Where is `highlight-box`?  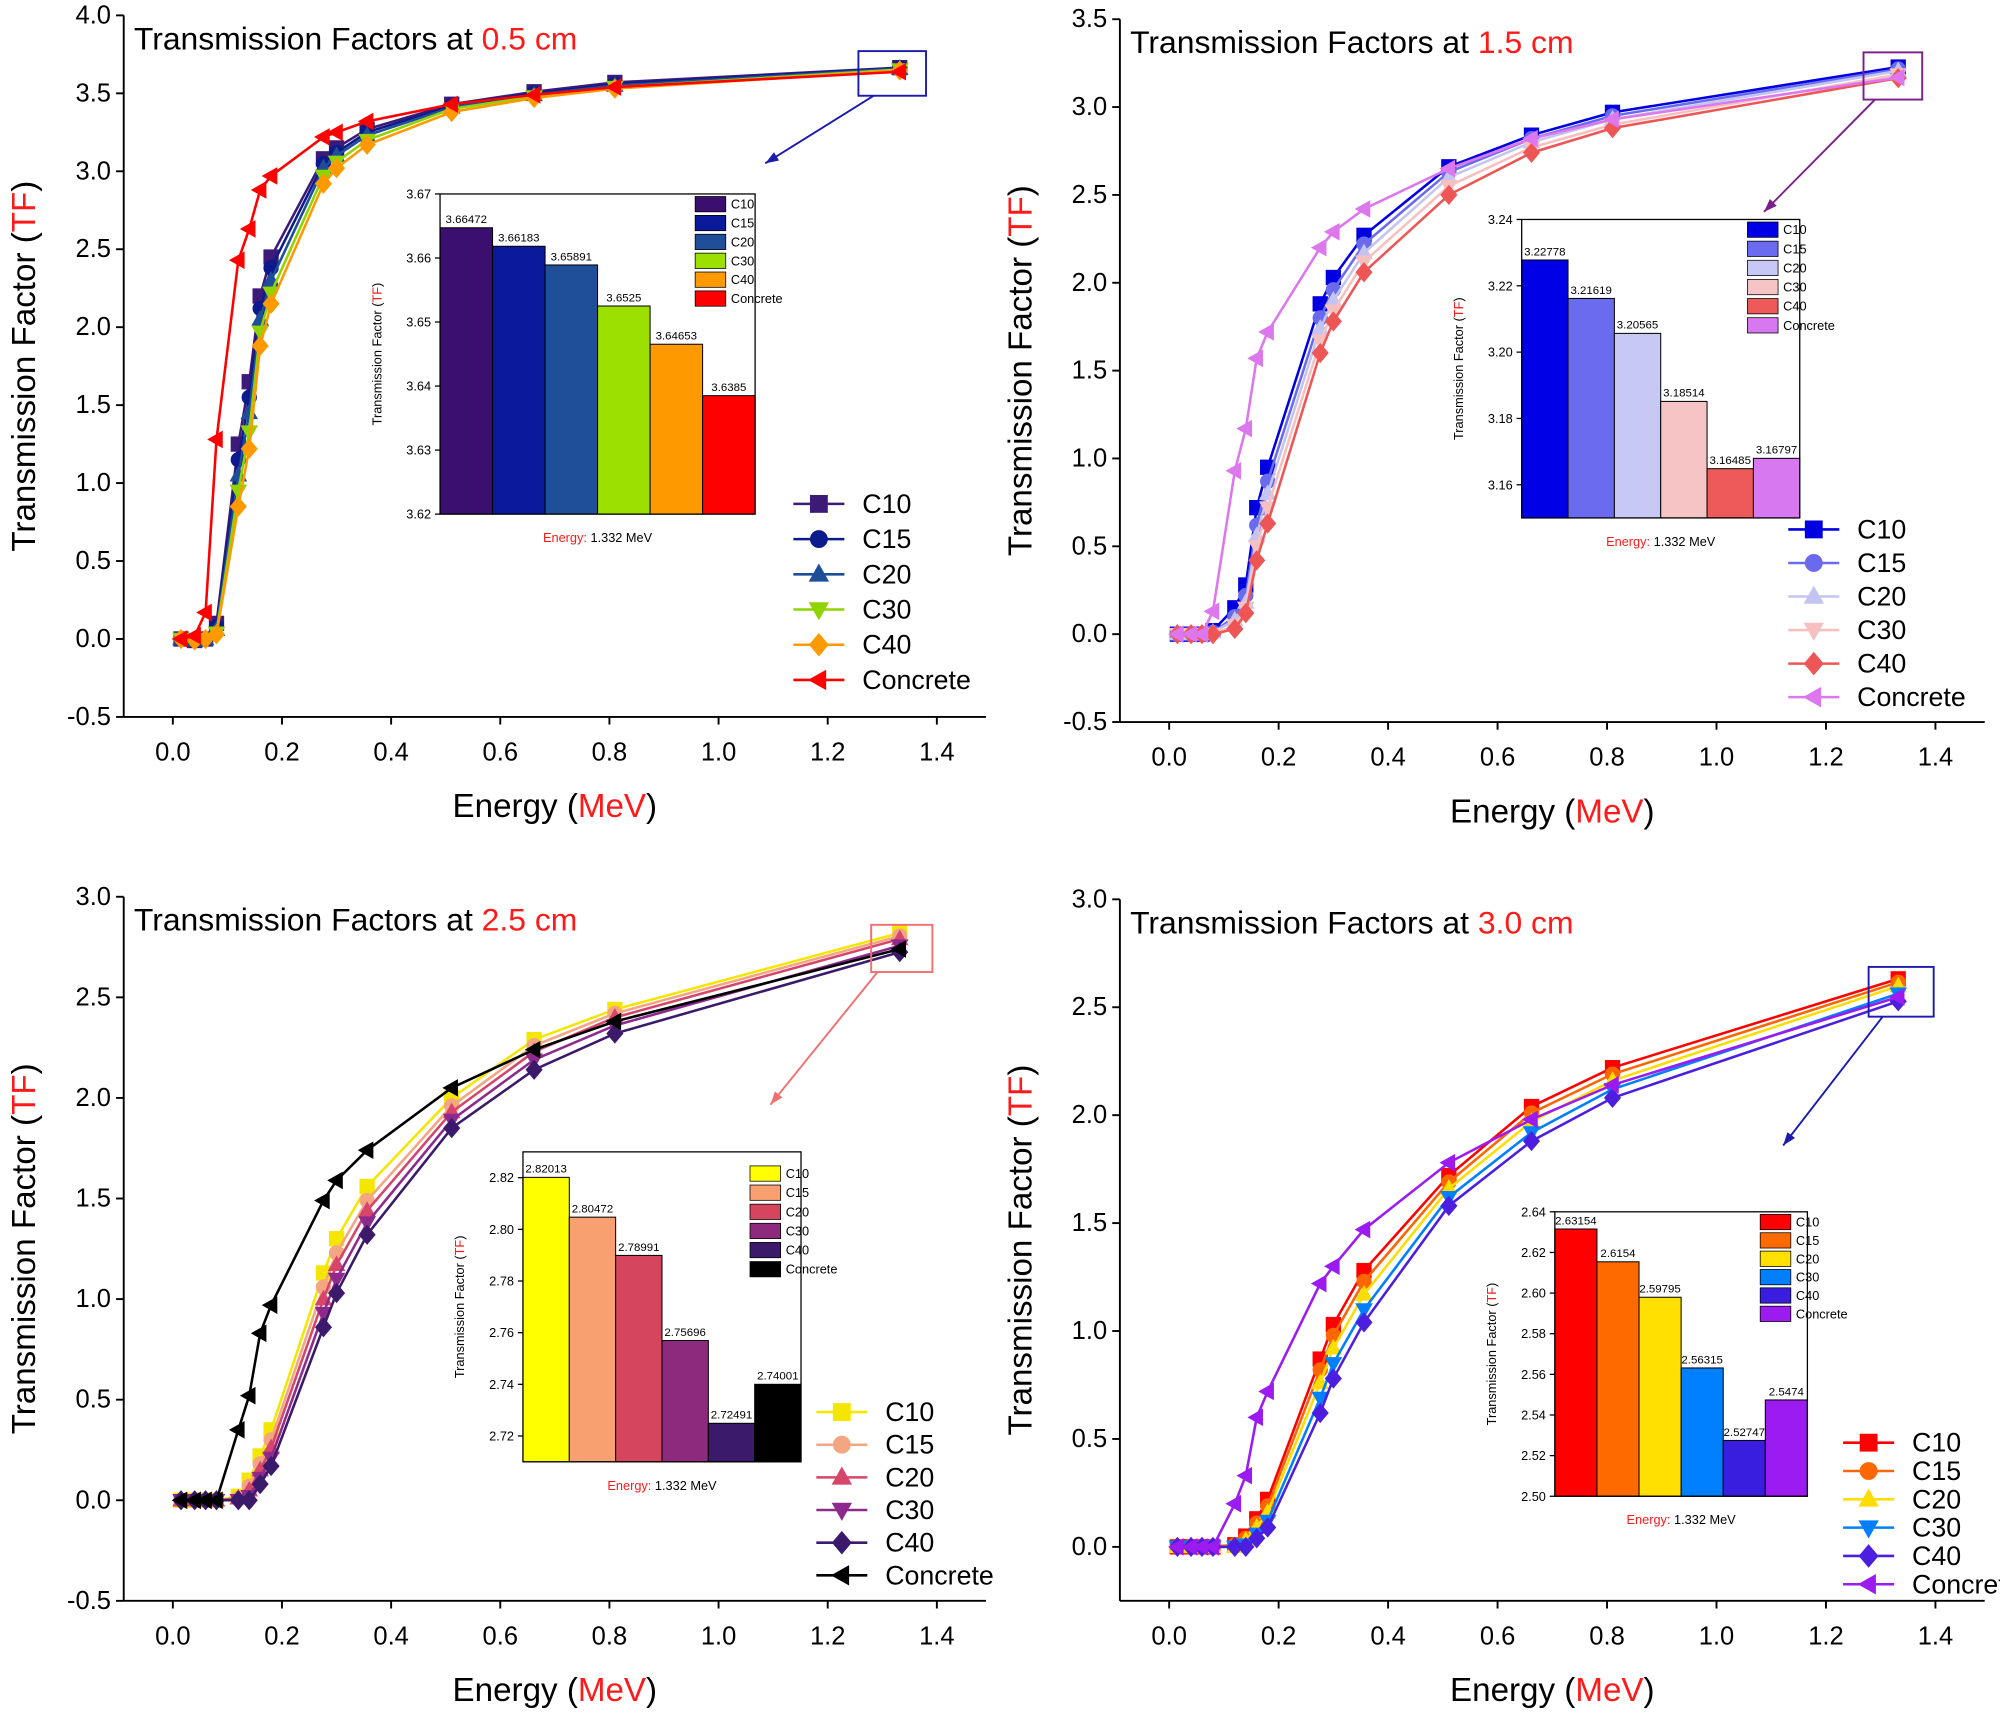 highlight-box is located at coordinates (1893, 76).